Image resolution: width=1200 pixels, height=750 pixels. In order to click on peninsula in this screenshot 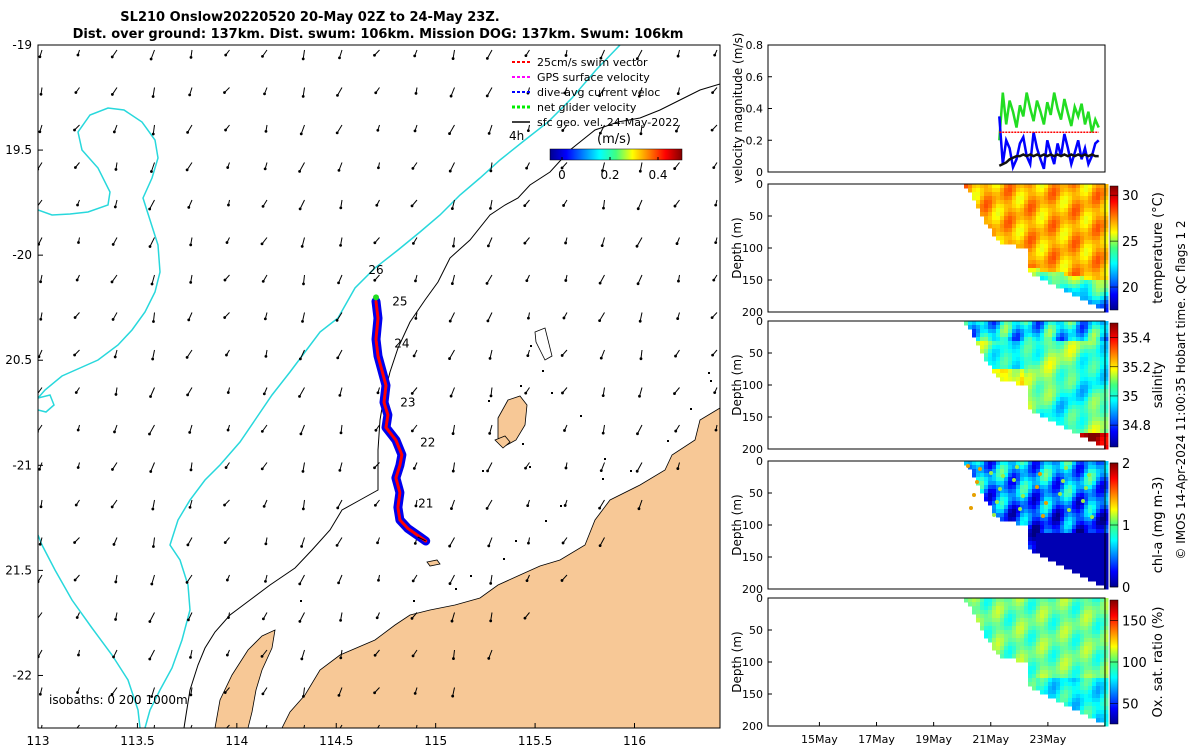, I will do `click(245, 678)`.